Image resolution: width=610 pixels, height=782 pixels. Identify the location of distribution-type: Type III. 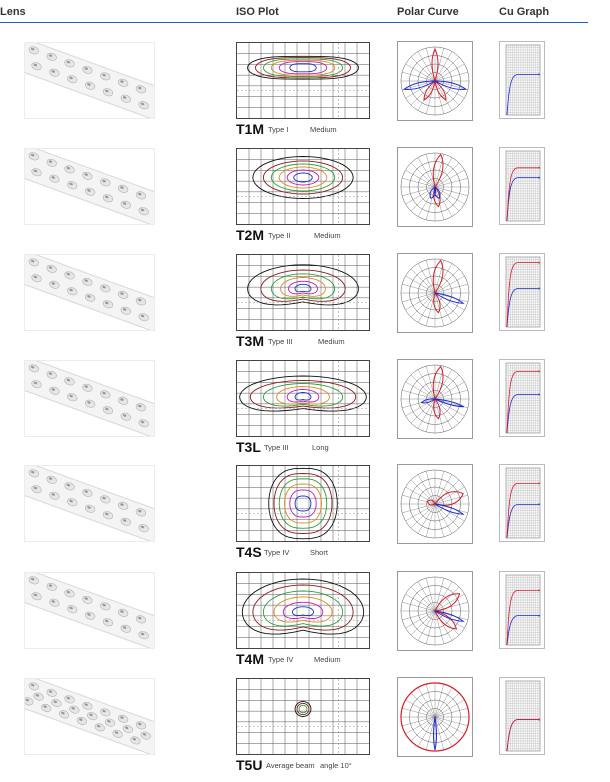
(276, 447).